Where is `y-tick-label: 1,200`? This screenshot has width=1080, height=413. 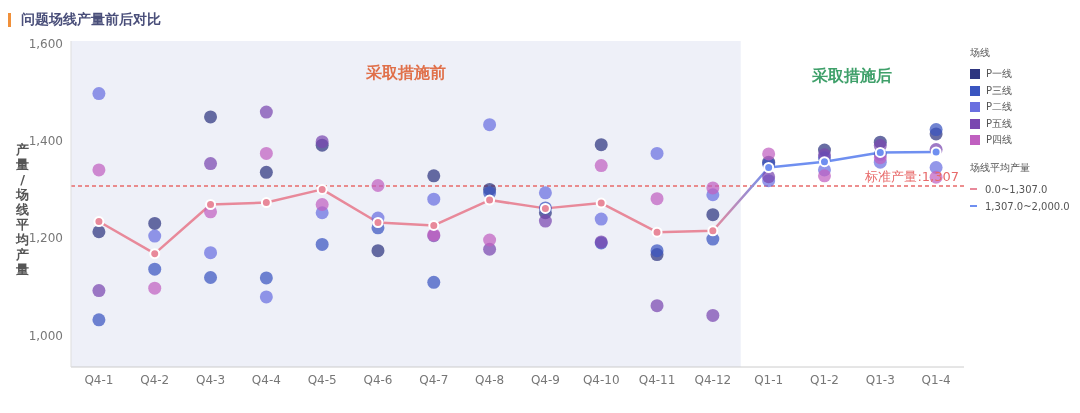 y-tick-label: 1,200 is located at coordinates (45, 238).